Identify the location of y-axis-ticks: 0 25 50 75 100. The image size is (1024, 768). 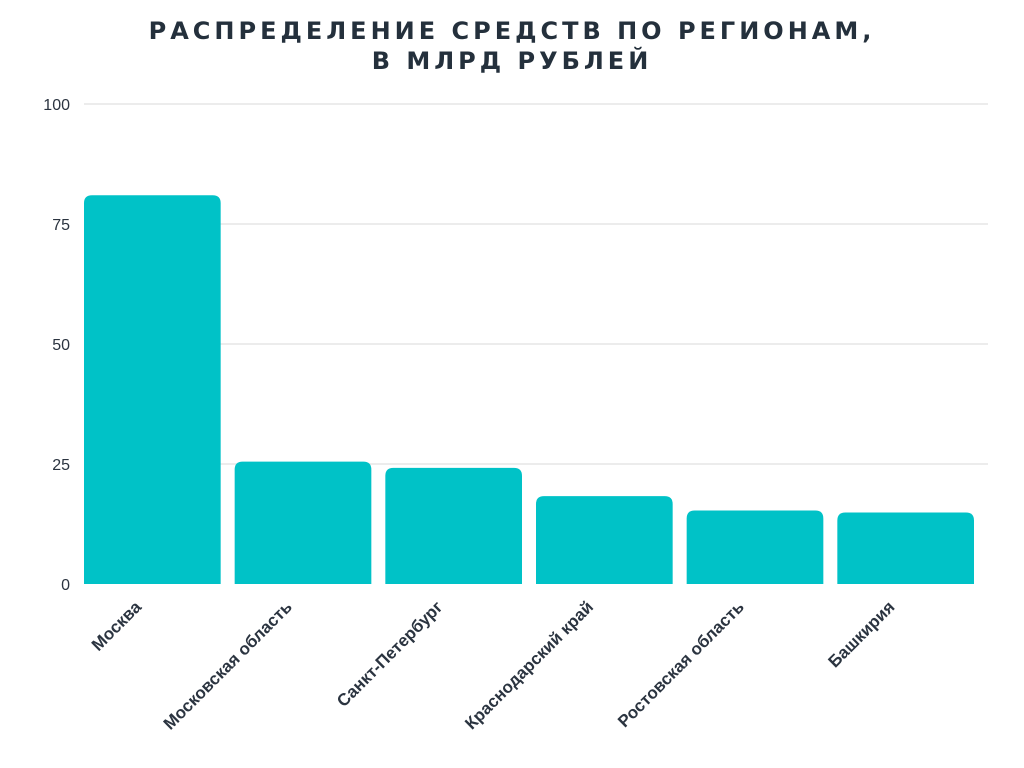
(56, 345).